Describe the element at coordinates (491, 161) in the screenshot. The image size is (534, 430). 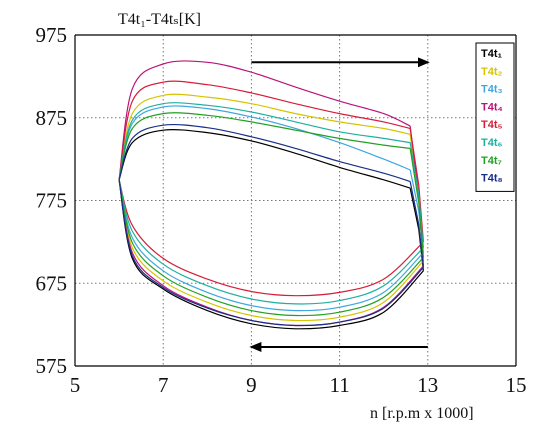
I see `legend-entry-7: T4t₇` at that location.